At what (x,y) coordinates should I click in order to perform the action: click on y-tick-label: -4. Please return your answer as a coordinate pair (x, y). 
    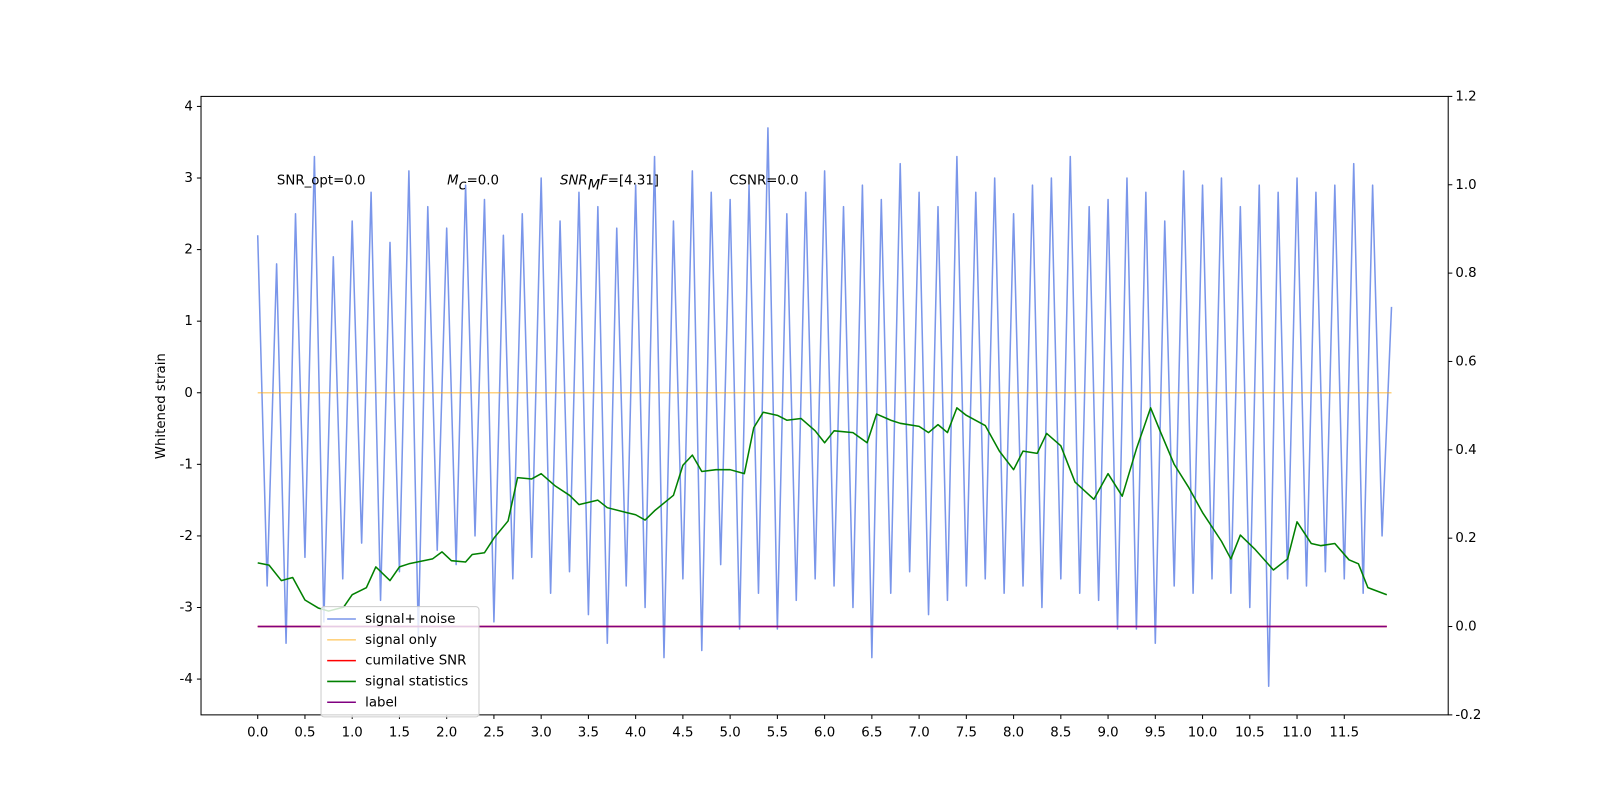
    Looking at the image, I should click on (186, 679).